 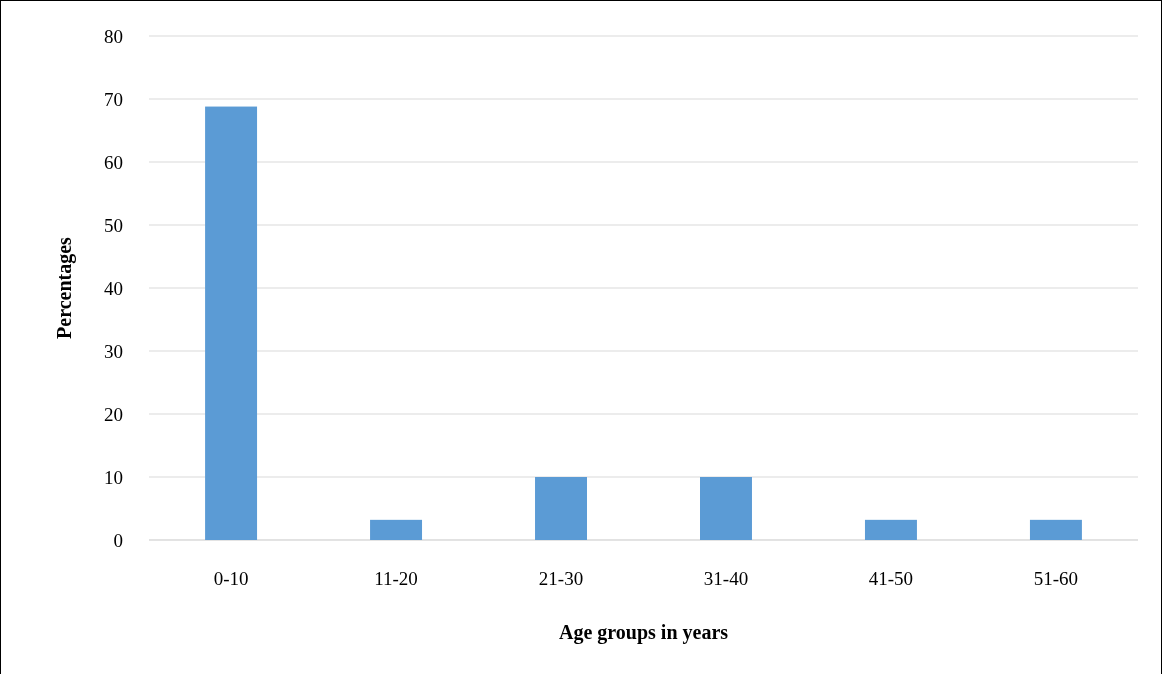 I want to click on x-tick-label: 51-60, so click(x=1056, y=578).